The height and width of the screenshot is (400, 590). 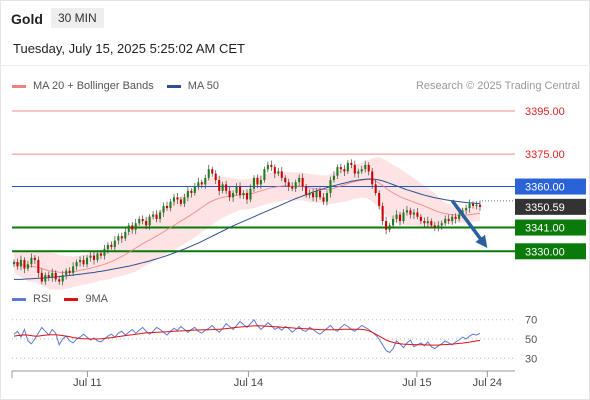 What do you see at coordinates (86, 299) in the screenshot?
I see `legend-item-rsi-ma: 9MA` at bounding box center [86, 299].